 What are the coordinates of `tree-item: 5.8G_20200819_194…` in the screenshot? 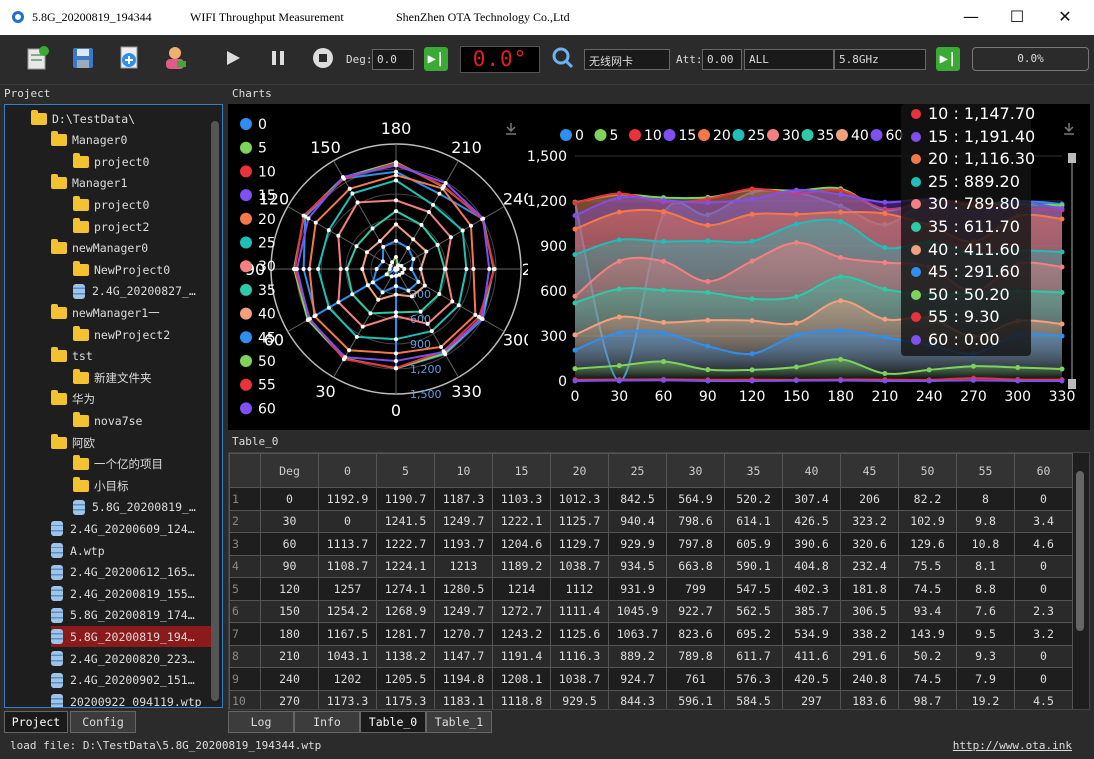 It's located at (131, 637).